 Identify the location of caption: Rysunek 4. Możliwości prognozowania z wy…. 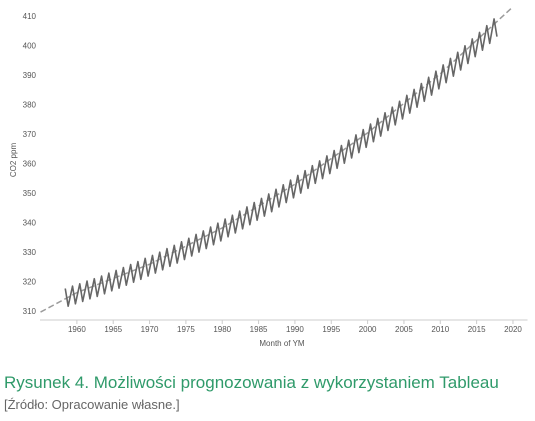
(268, 393).